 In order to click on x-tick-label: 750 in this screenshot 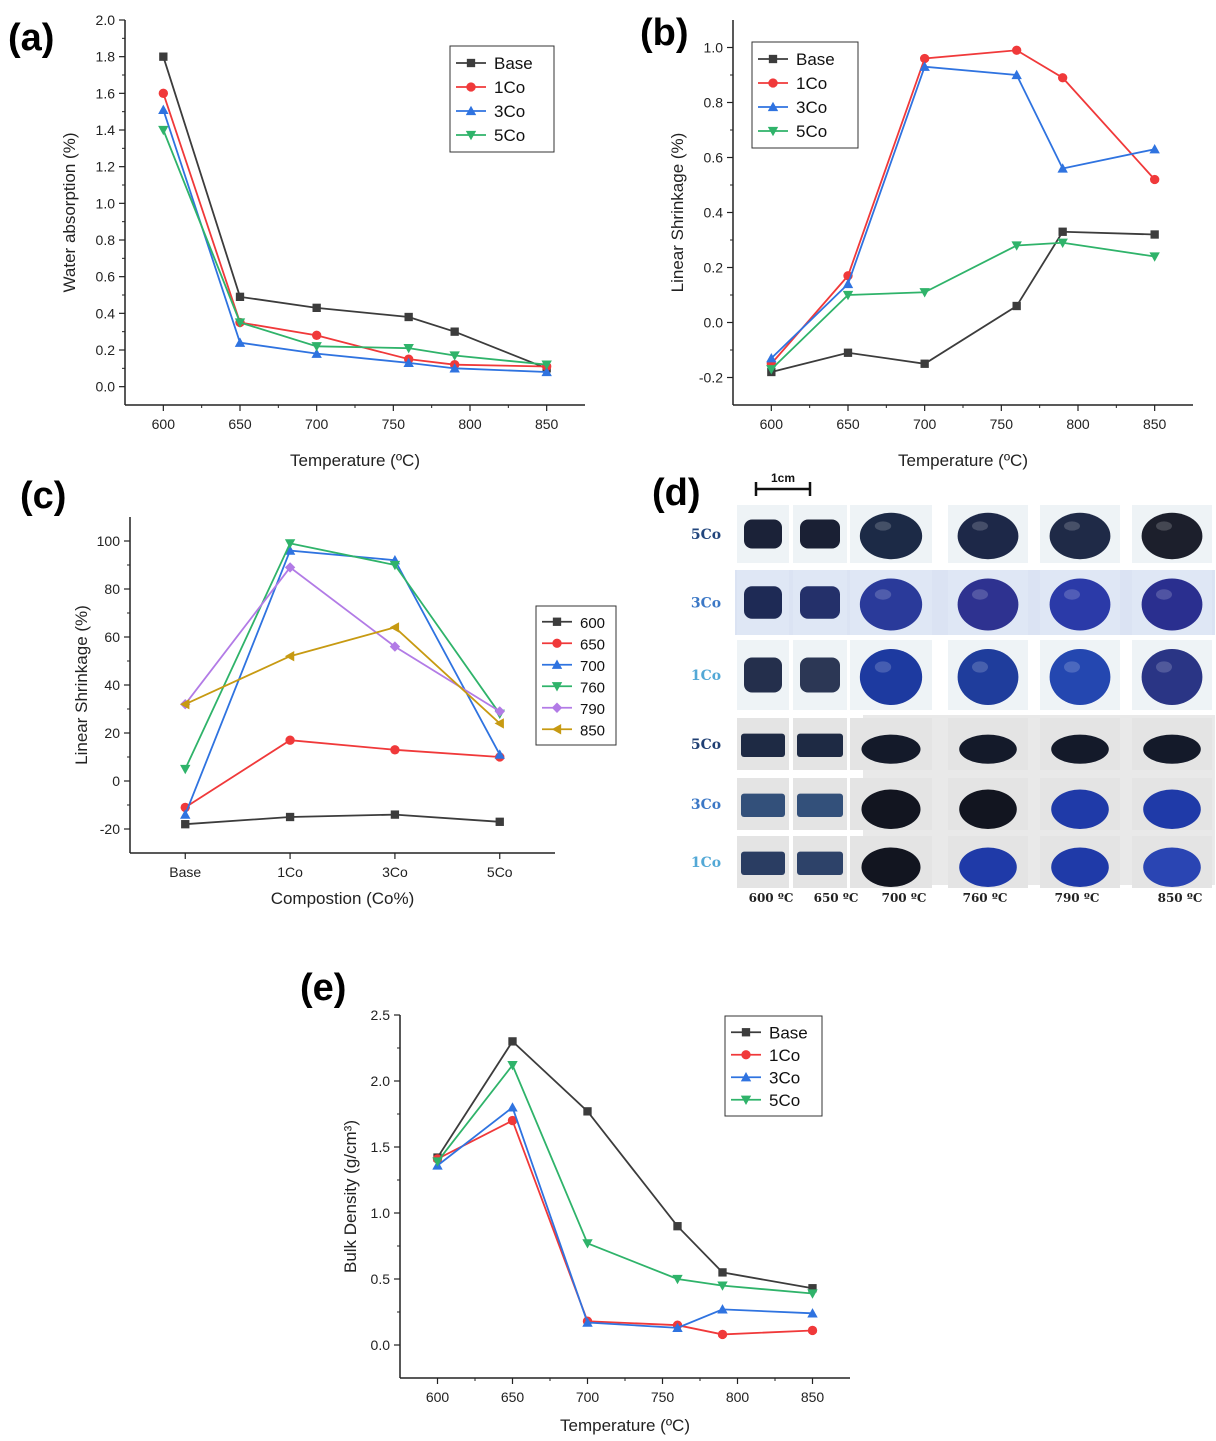, I will do `click(1002, 424)`.